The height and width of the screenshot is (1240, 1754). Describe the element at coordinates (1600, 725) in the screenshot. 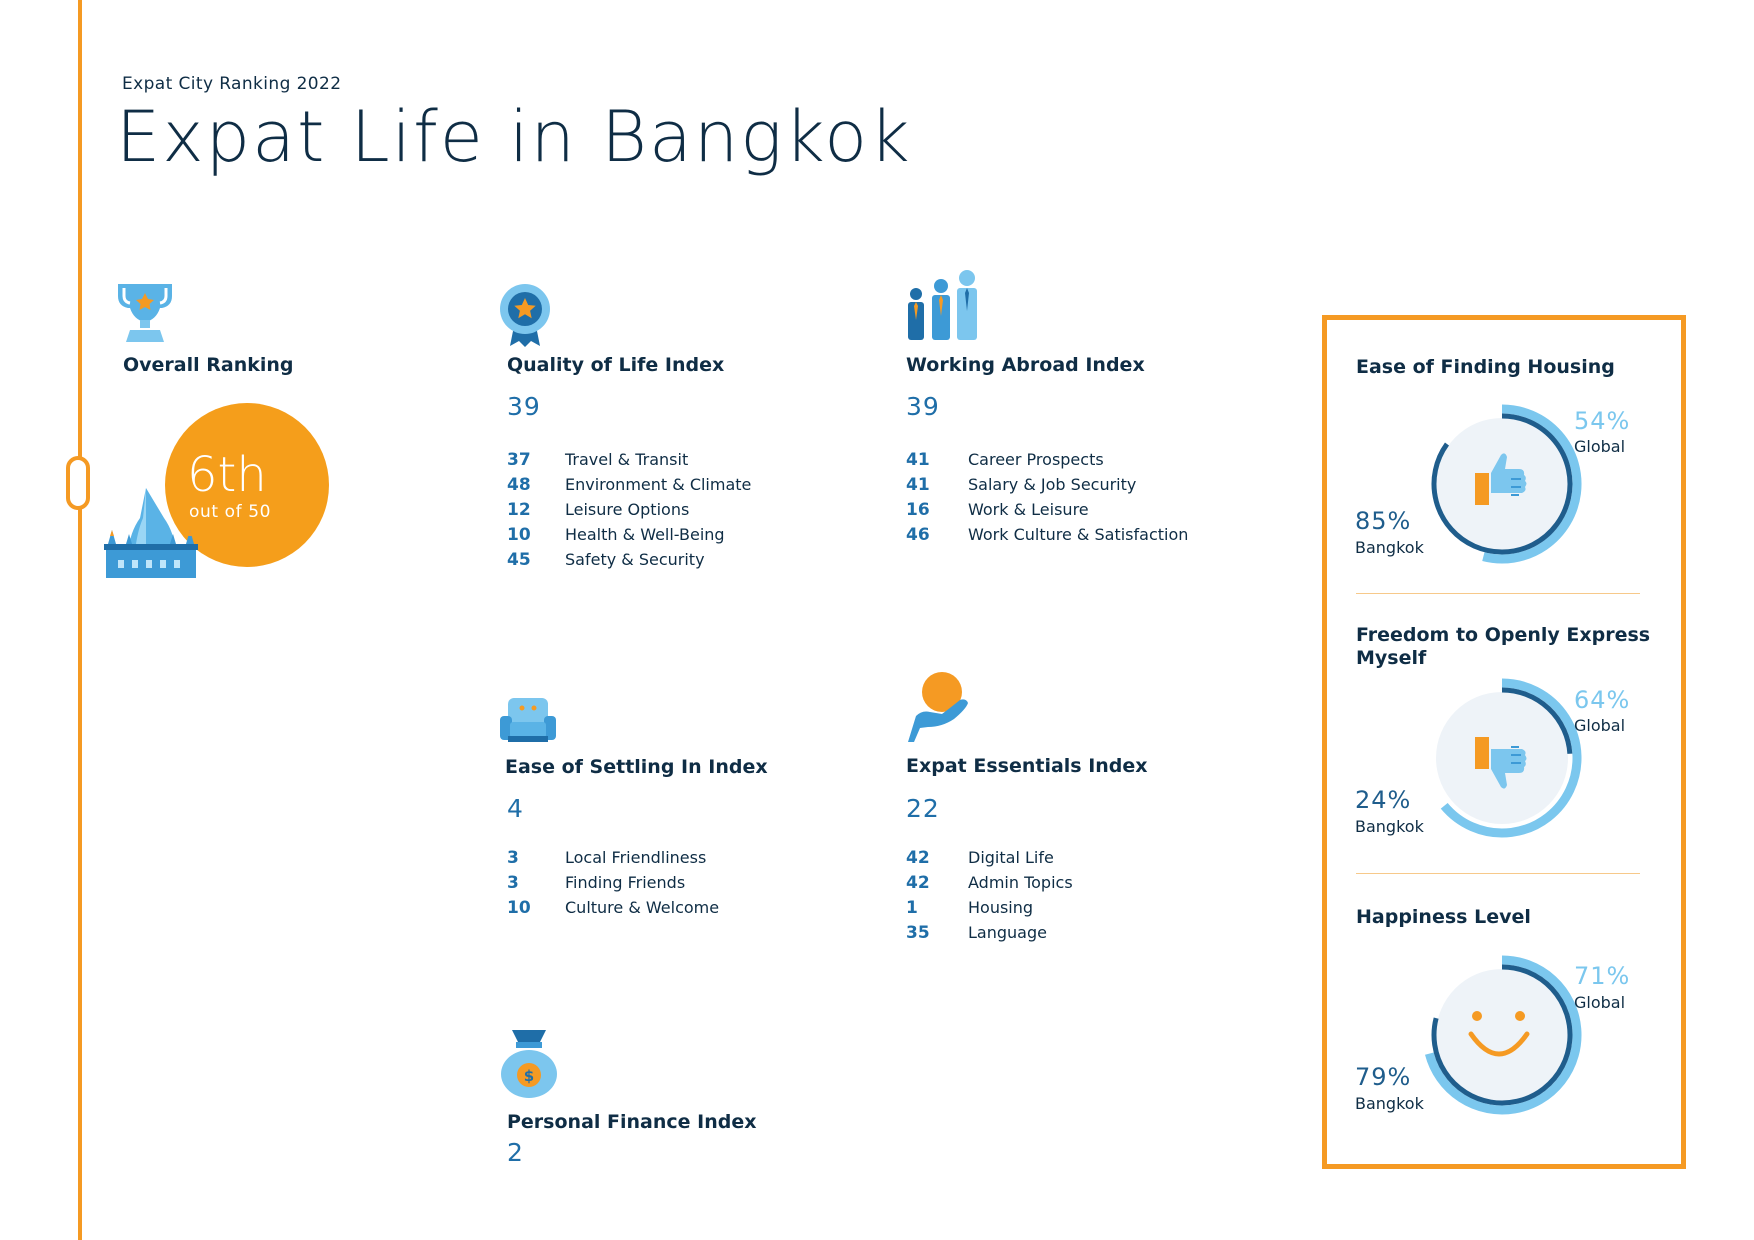

I see `freedom-global-label: Global` at that location.